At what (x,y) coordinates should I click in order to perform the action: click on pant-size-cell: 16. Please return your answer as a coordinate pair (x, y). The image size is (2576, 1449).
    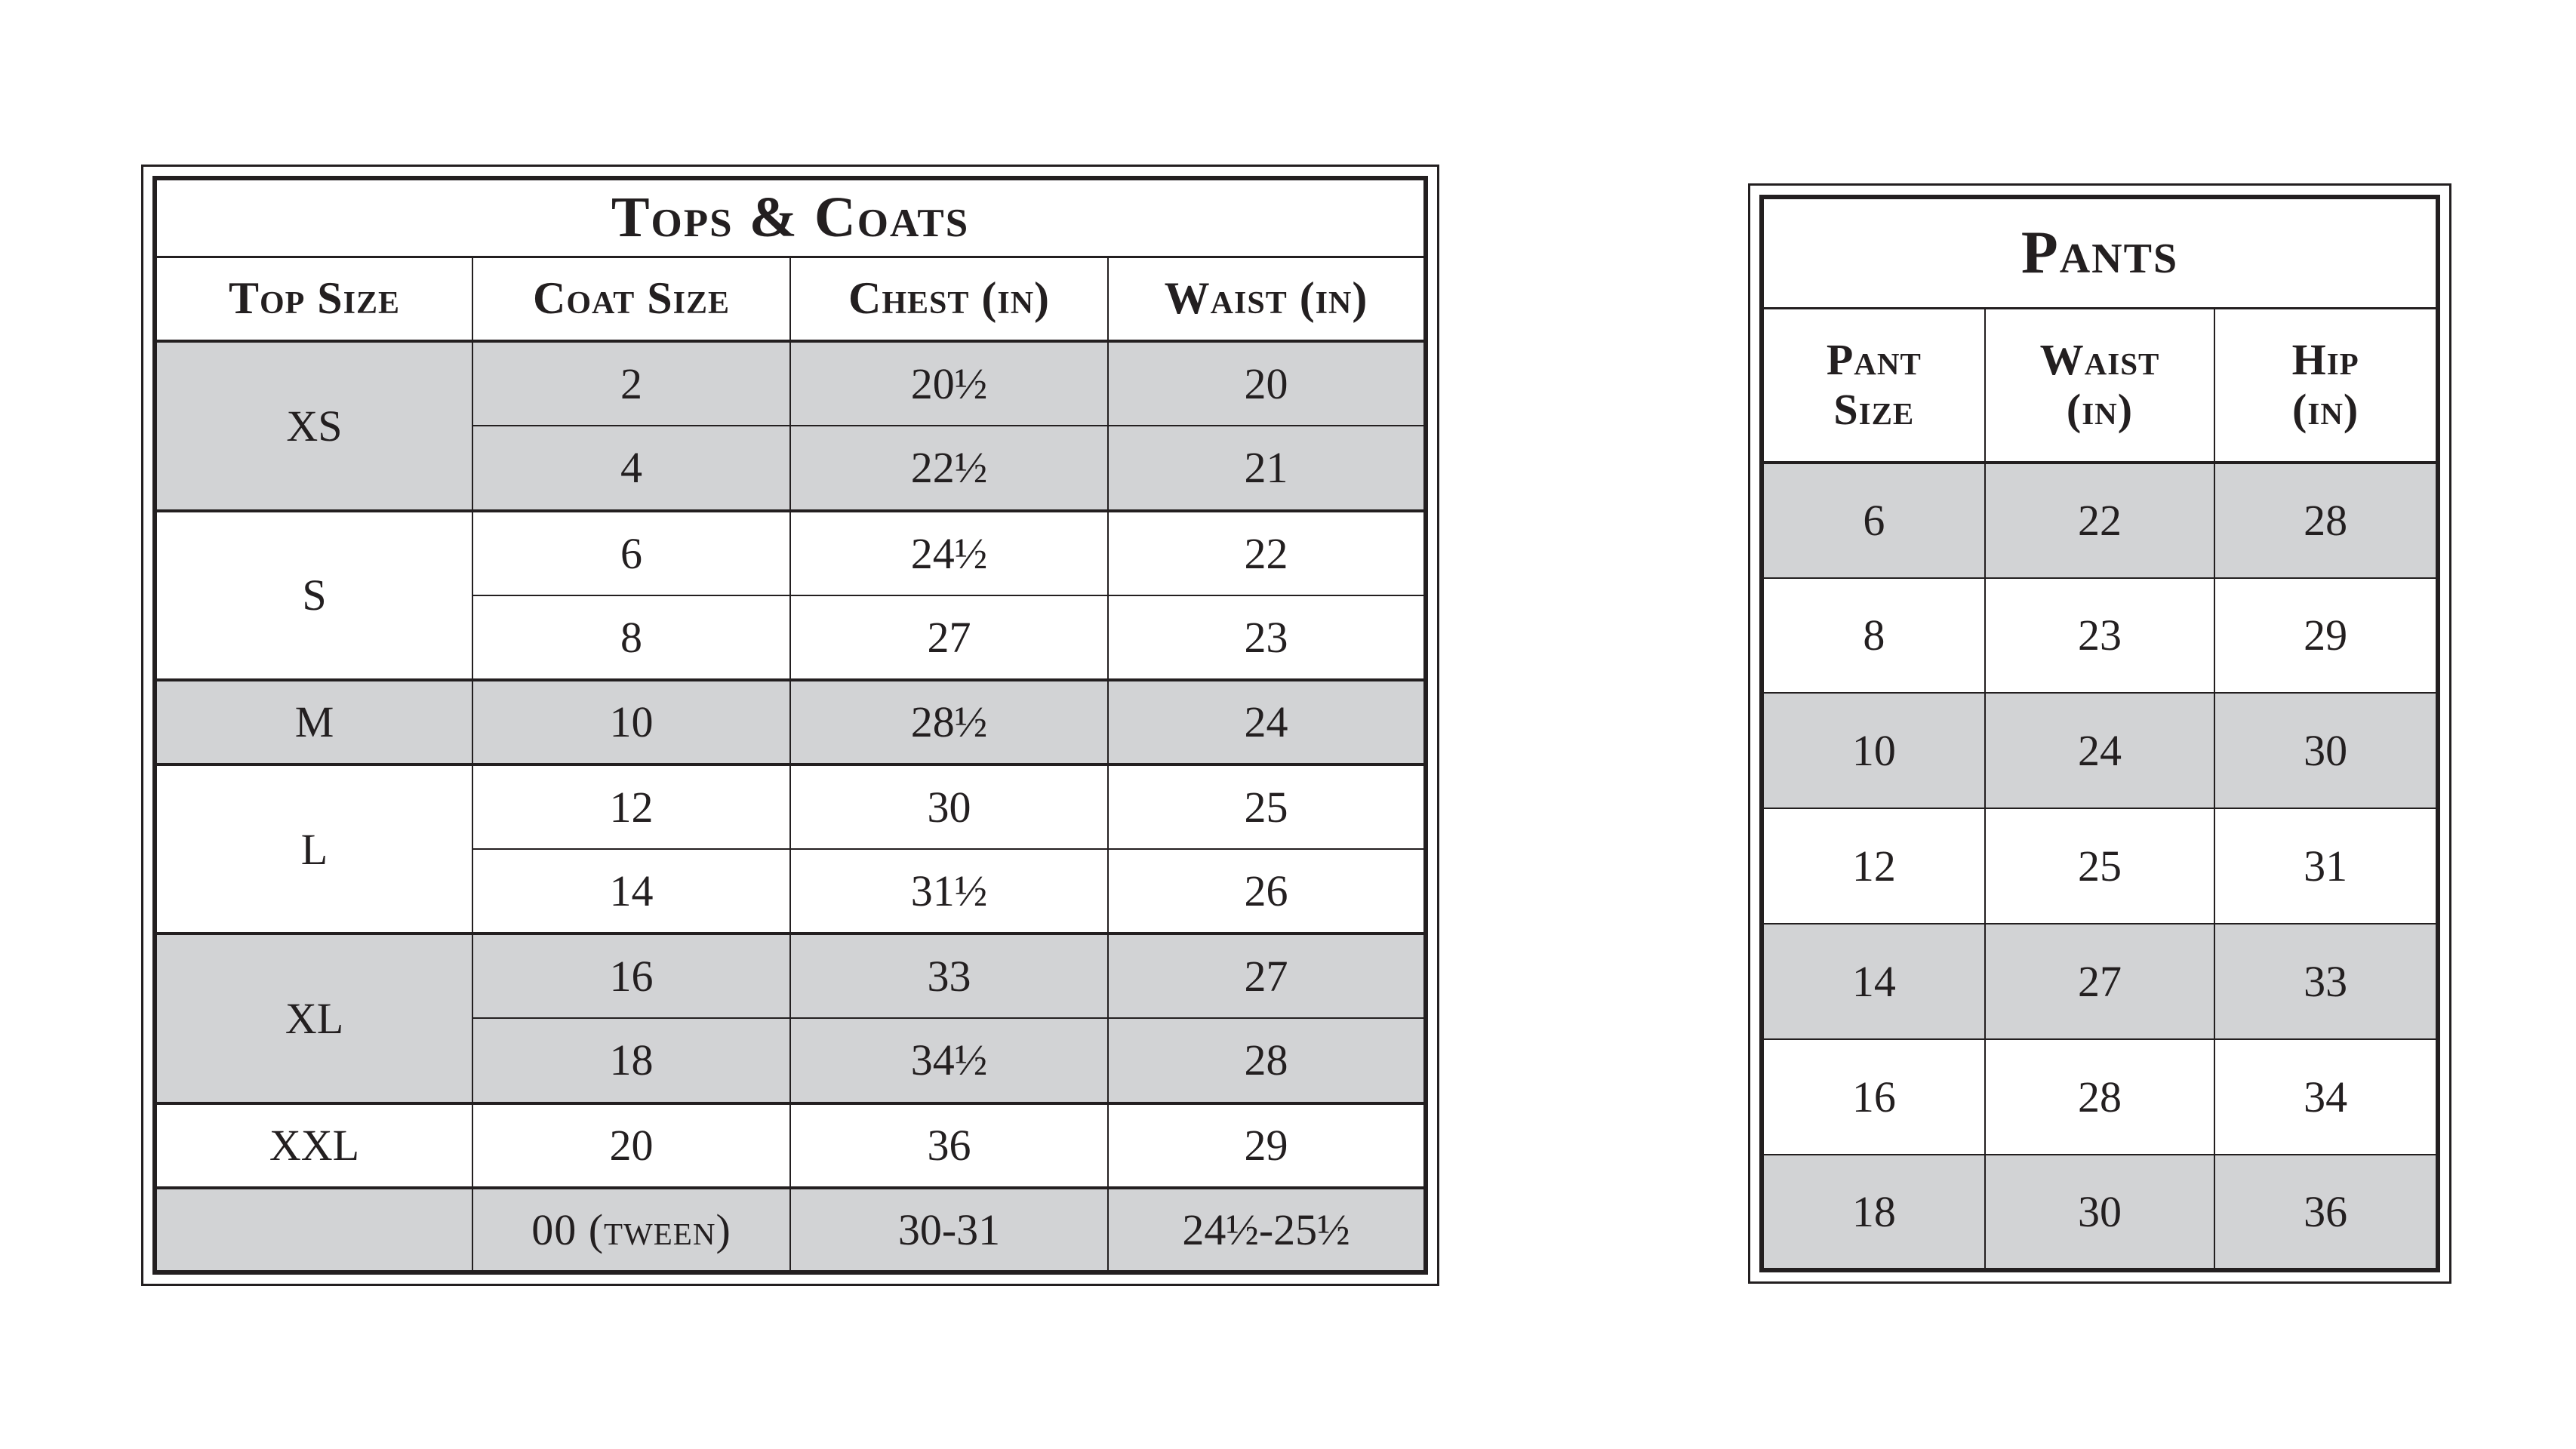
    Looking at the image, I should click on (1873, 1096).